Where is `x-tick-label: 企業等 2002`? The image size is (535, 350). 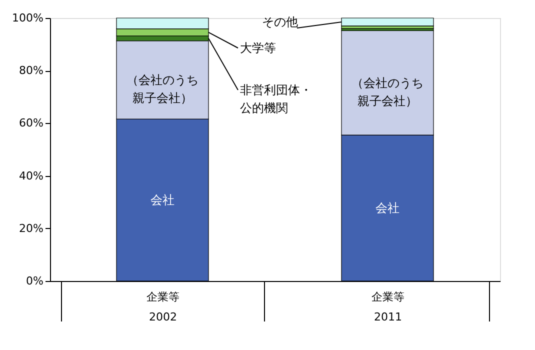
x-tick-label: 企業等 2002 is located at coordinates (163, 307).